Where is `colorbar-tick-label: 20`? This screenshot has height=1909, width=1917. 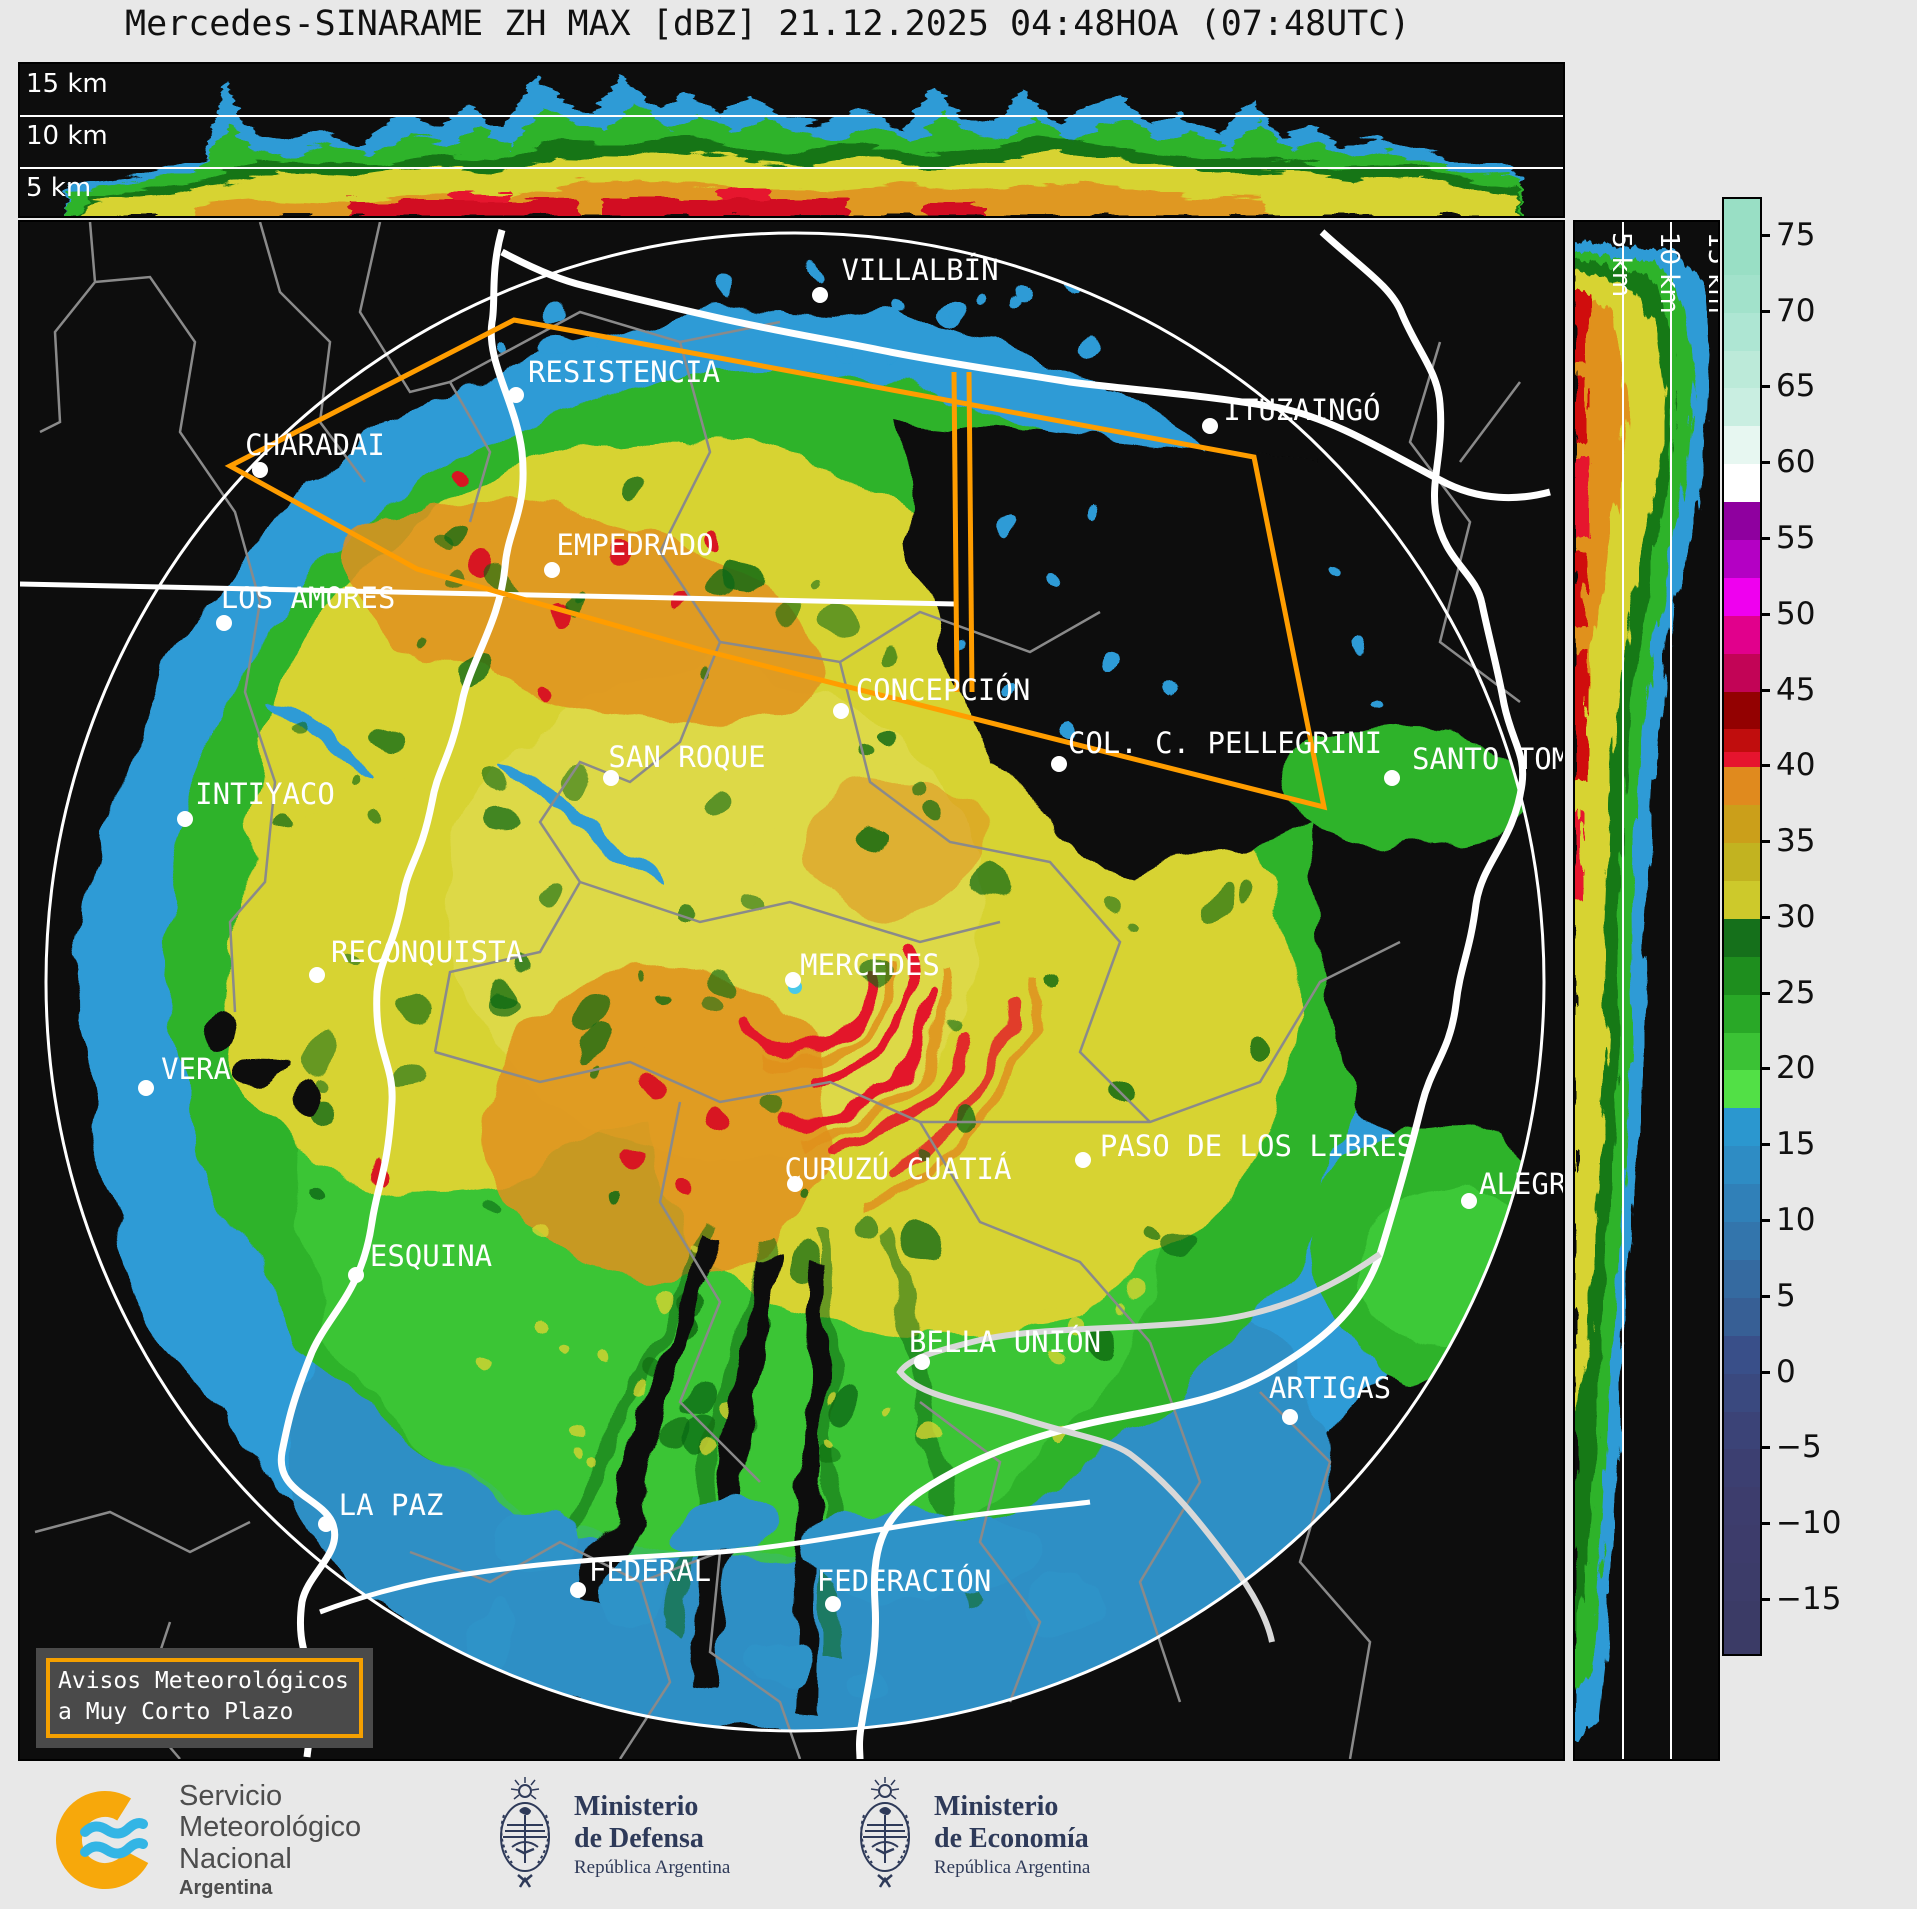
colorbar-tick-label: 20 is located at coordinates (1796, 1068).